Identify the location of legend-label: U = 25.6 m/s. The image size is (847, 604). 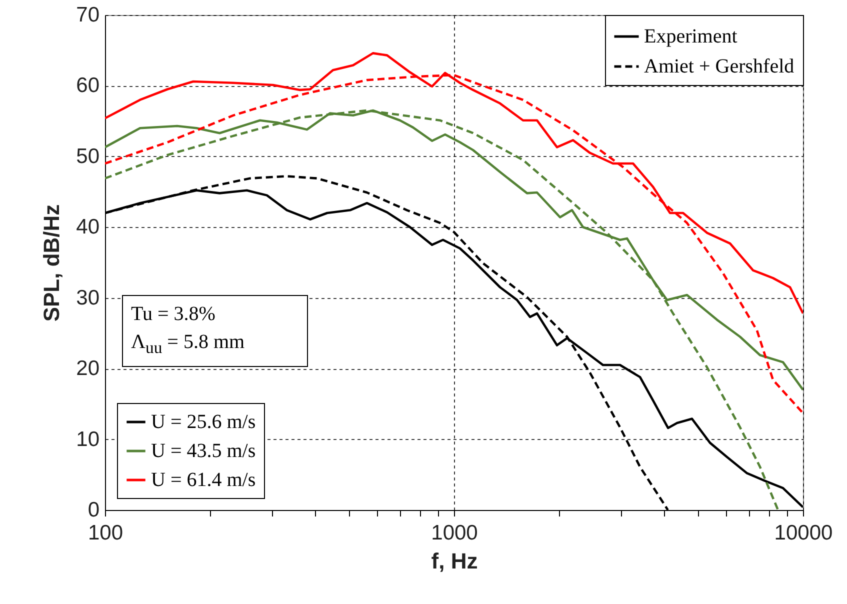
(203, 422).